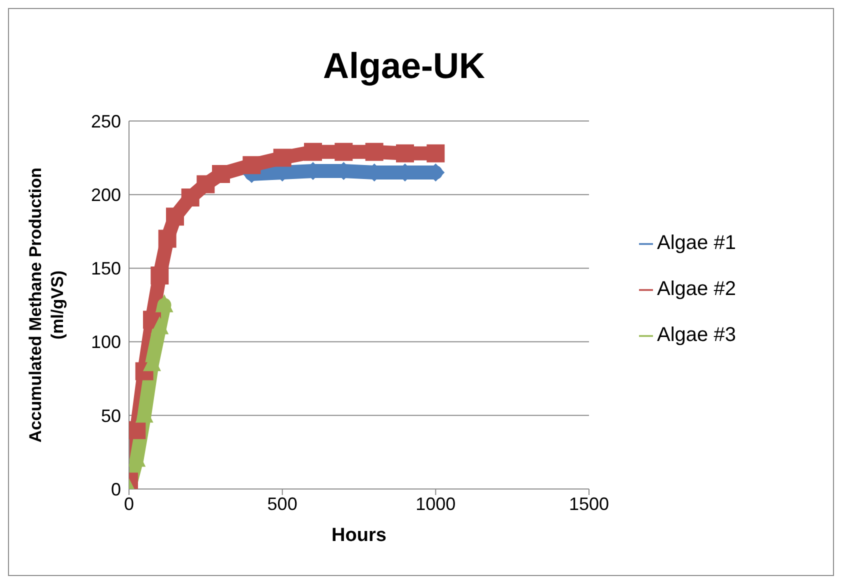  I want to click on y-tick-label: 250, so click(105, 121).